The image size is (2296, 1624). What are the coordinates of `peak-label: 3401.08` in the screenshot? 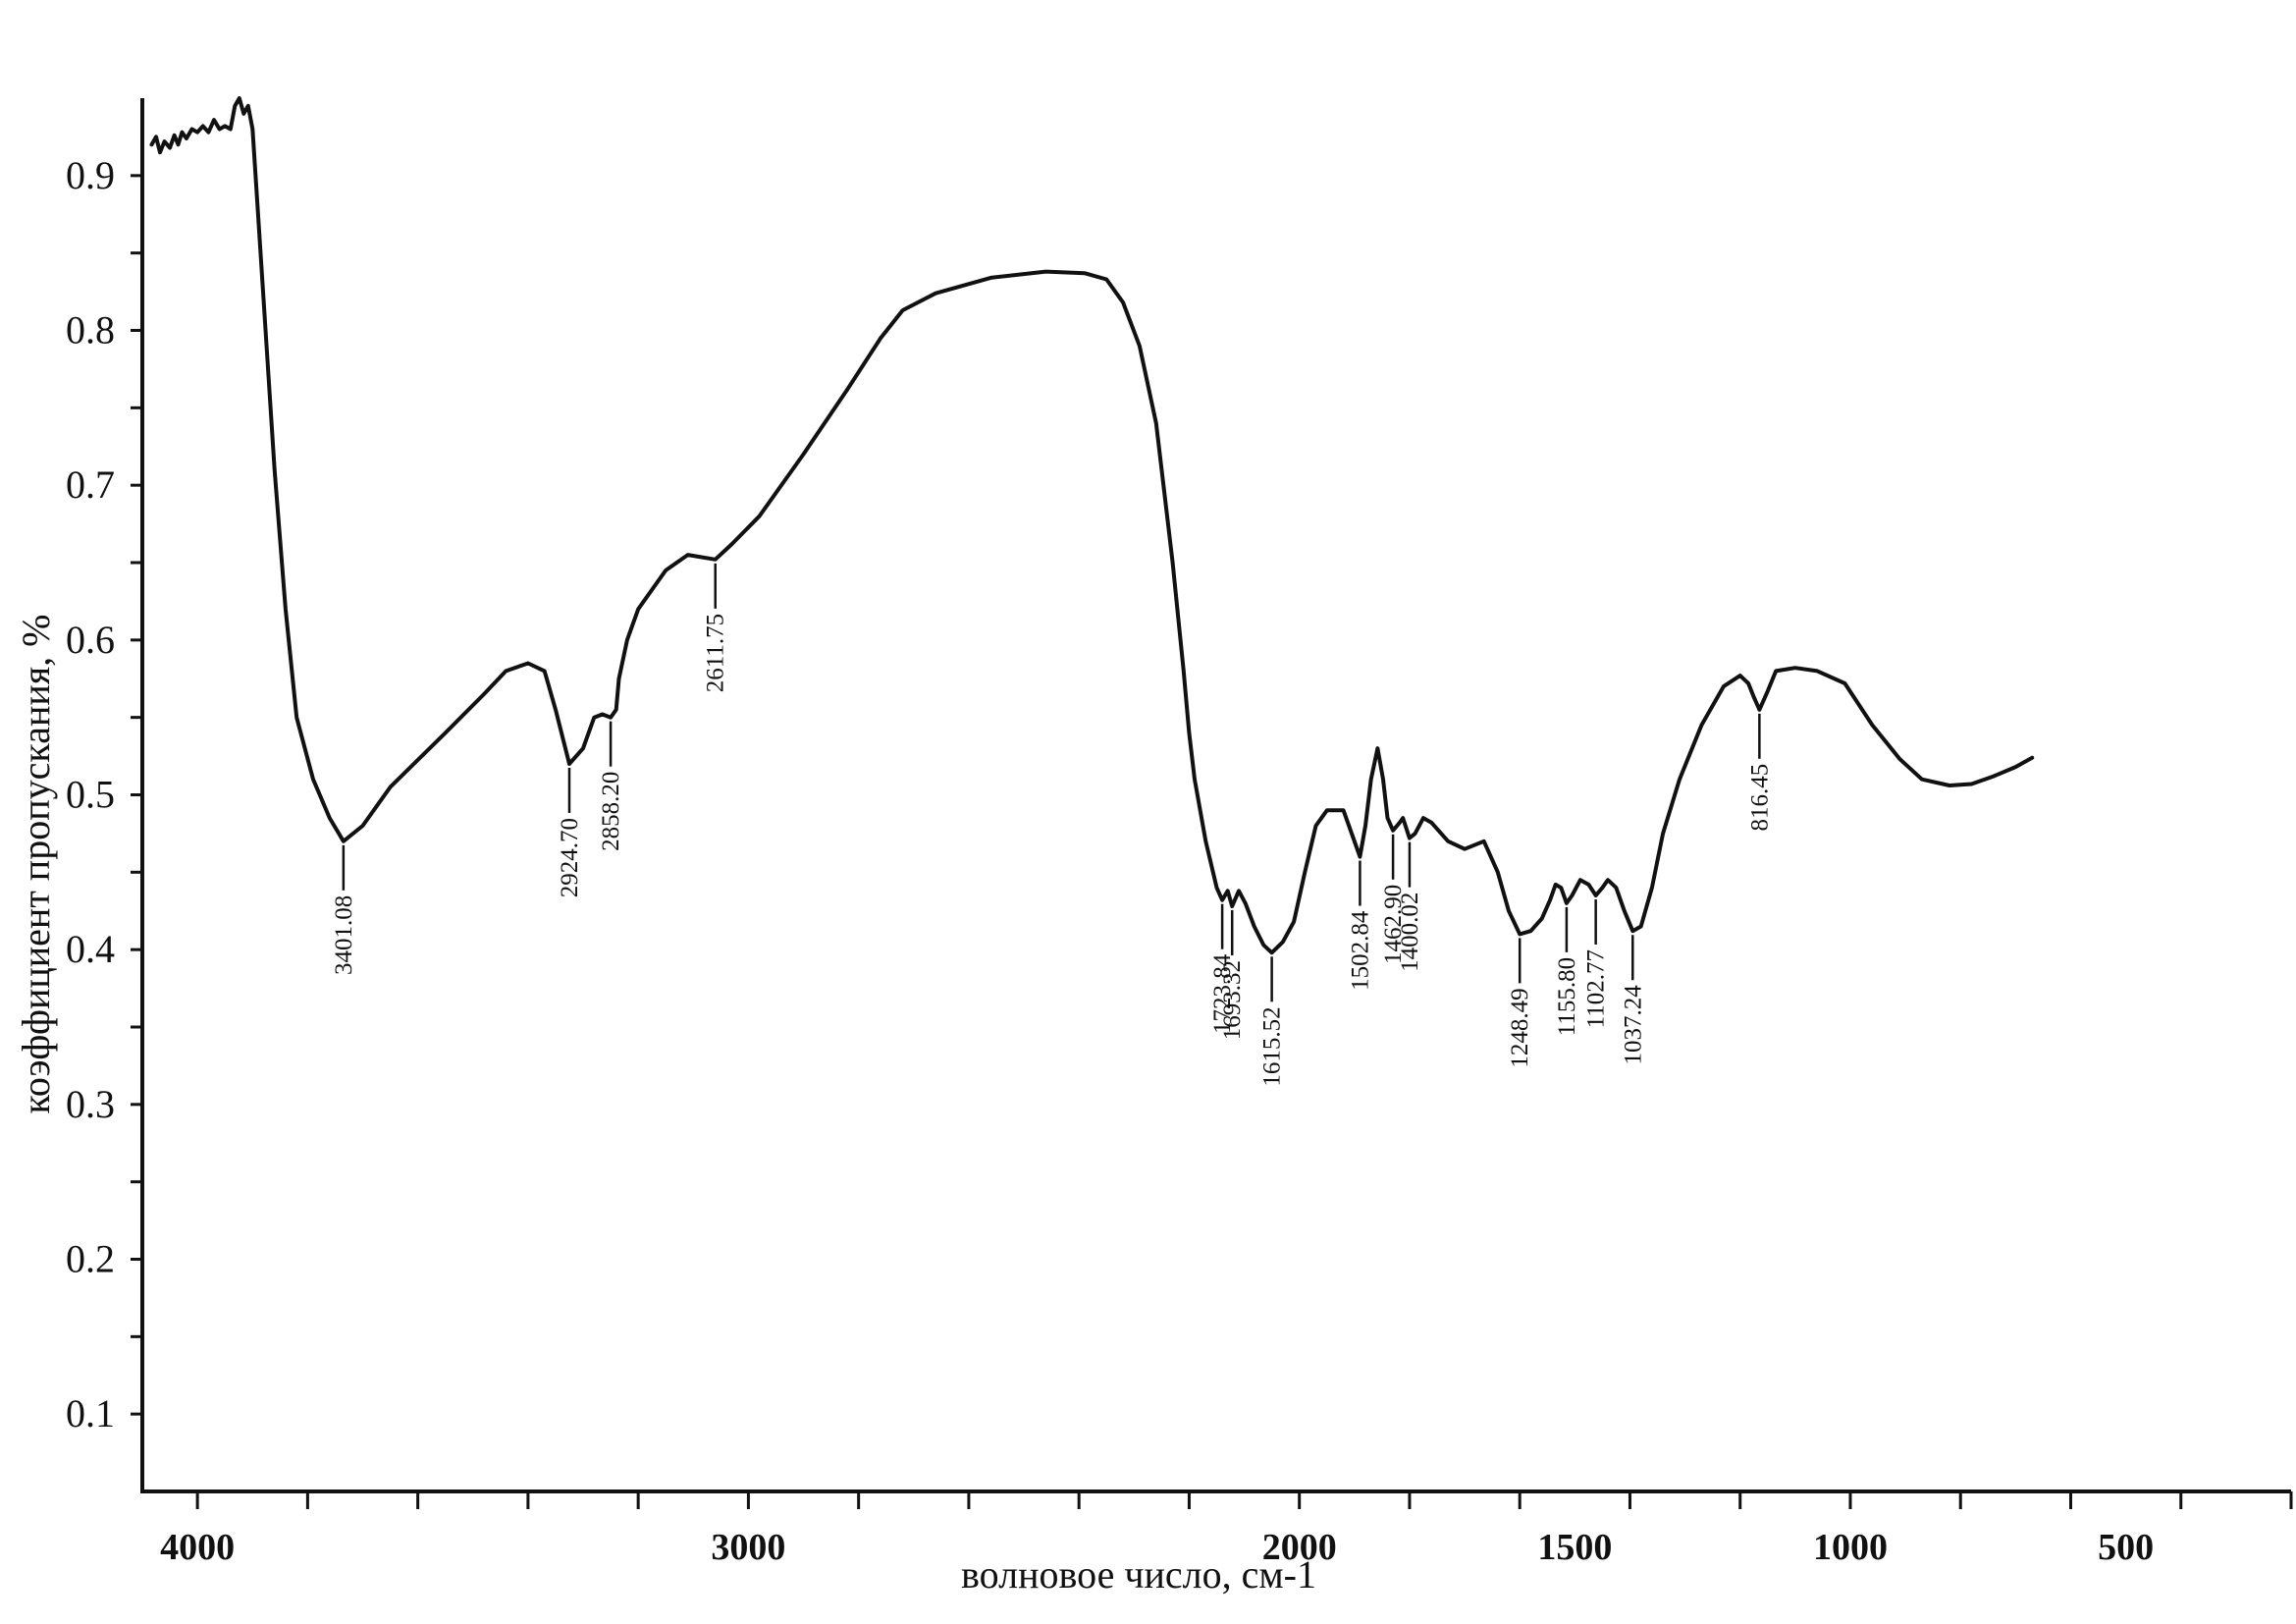 It's located at (344, 935).